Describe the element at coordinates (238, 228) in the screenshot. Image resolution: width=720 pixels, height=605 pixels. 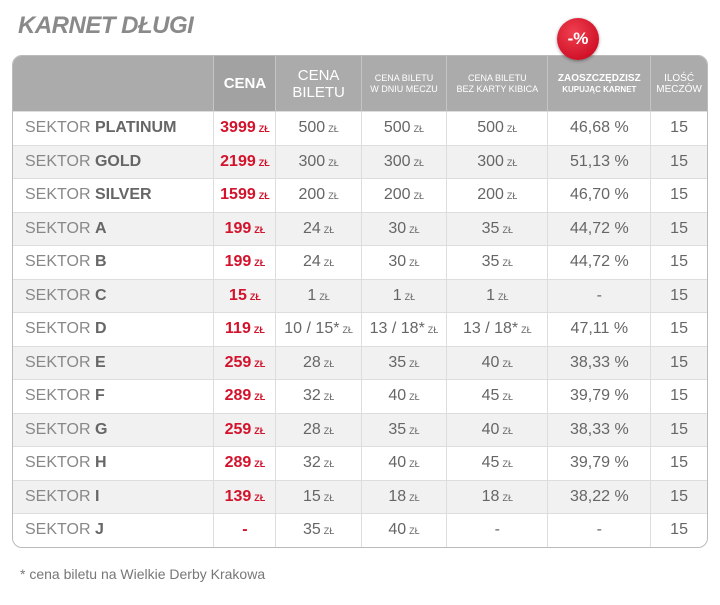
I see `cell-value: 199` at that location.